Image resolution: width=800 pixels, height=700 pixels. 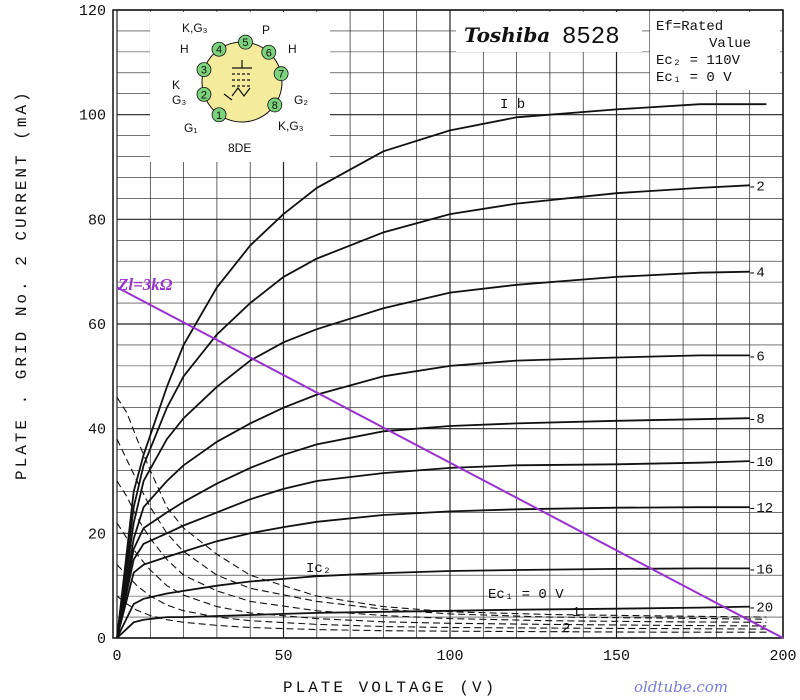 What do you see at coordinates (576, 613) in the screenshot?
I see `tail-label-1: 1` at bounding box center [576, 613].